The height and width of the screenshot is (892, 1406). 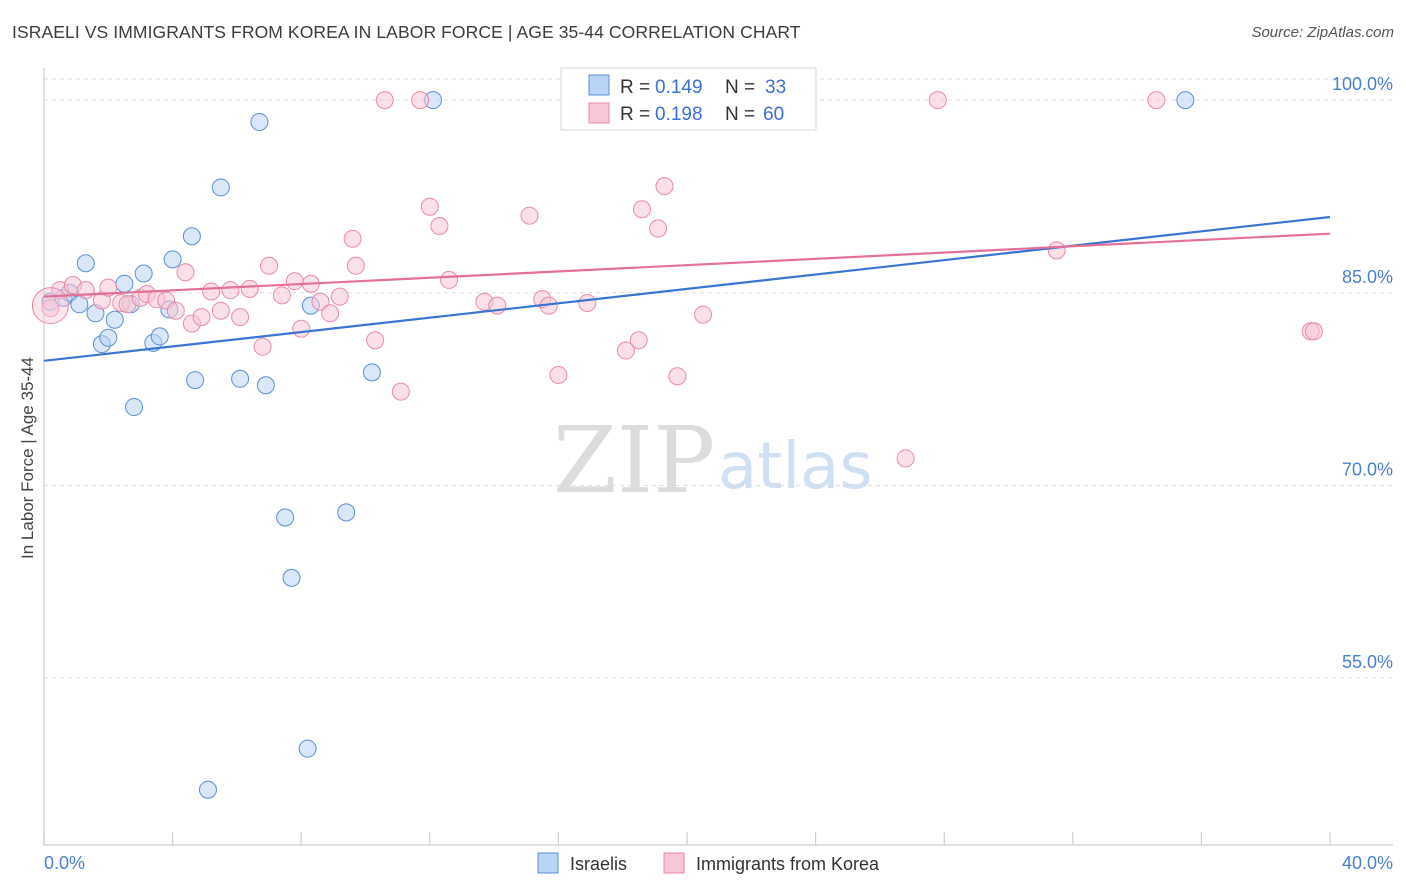 What do you see at coordinates (1322, 32) in the screenshot?
I see `source-note: Source: ZipAtlas.com` at bounding box center [1322, 32].